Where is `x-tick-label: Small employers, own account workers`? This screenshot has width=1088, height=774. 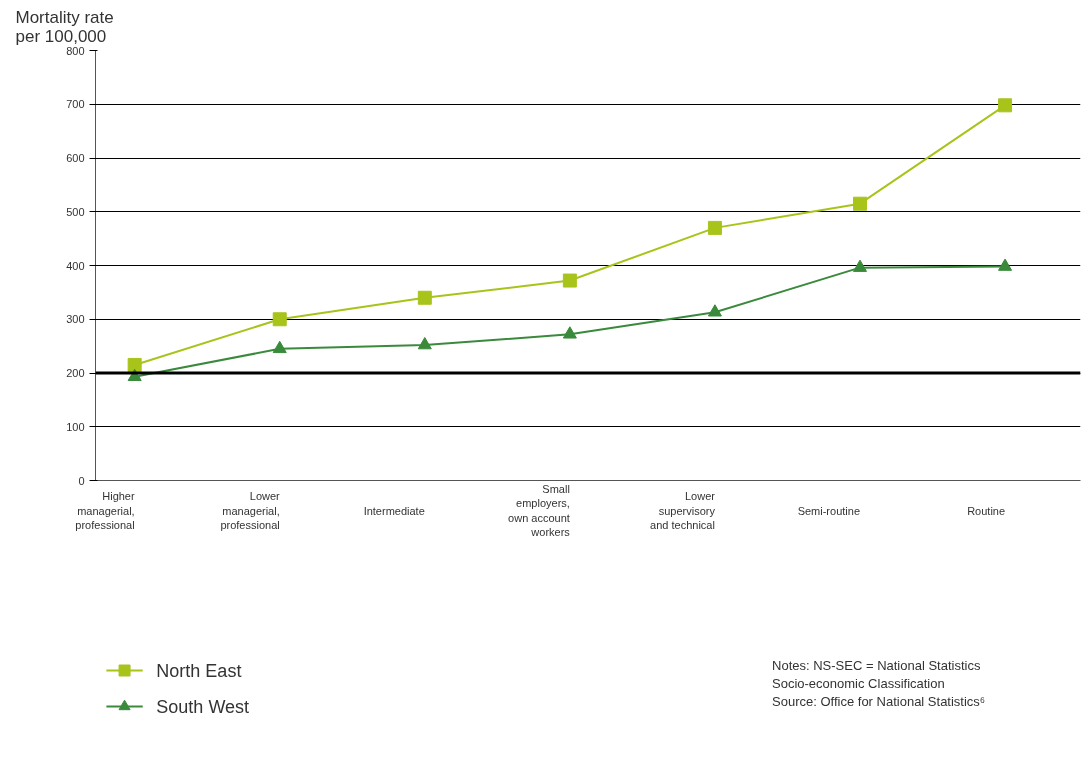 x-tick-label: Small employers, own account workers is located at coordinates (539, 510).